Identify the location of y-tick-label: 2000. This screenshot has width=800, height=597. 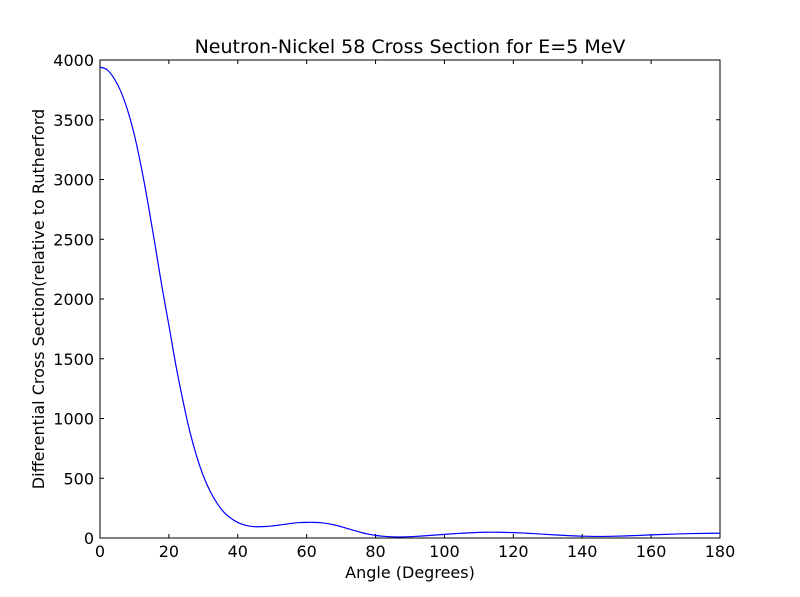
(73, 299).